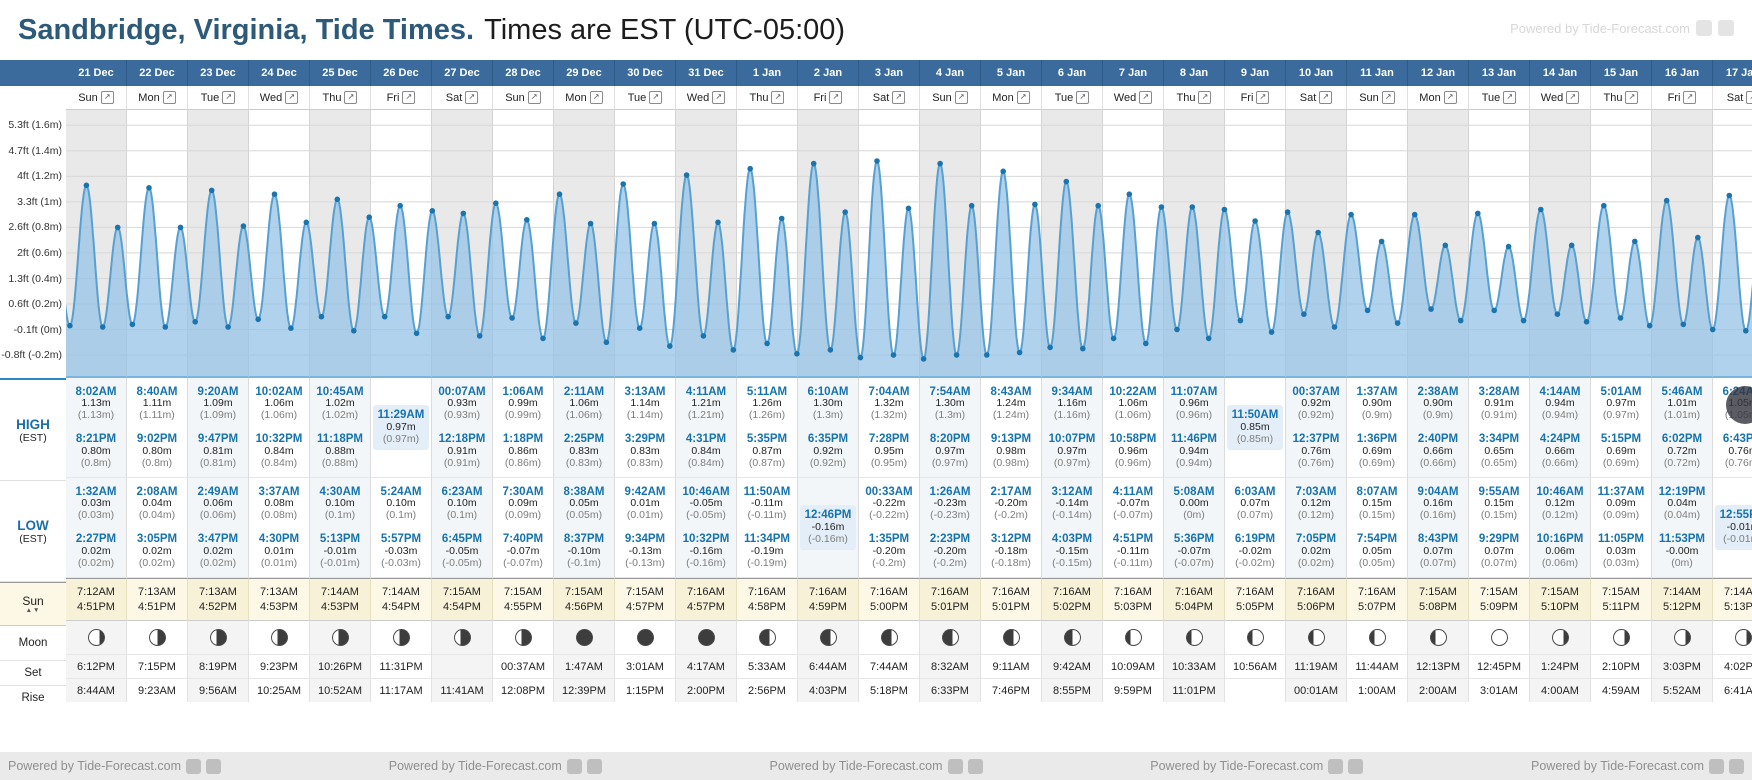  I want to click on tide-height-alt: (-0.05m), so click(462, 562).